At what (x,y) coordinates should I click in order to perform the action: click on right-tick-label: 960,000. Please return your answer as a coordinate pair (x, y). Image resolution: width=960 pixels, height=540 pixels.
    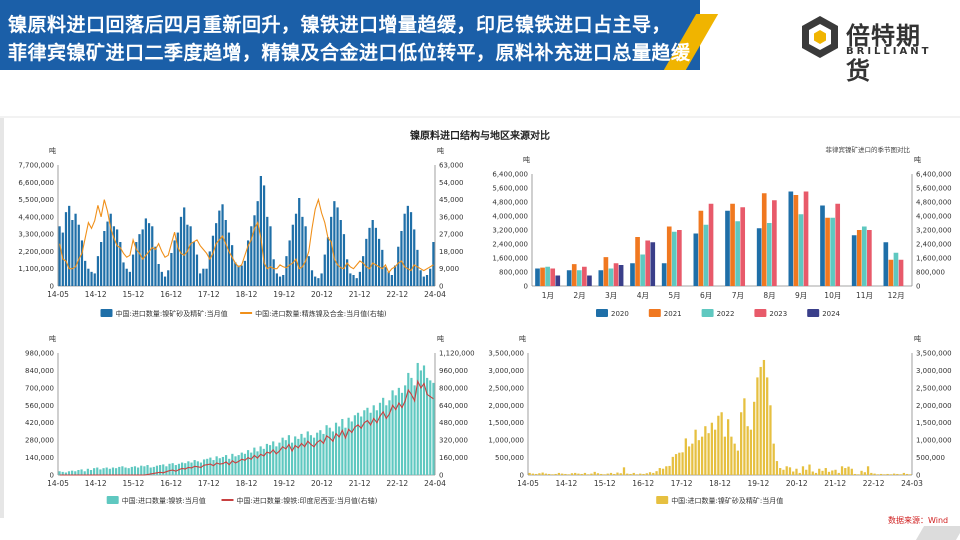
    Looking at the image, I should click on (453, 371).